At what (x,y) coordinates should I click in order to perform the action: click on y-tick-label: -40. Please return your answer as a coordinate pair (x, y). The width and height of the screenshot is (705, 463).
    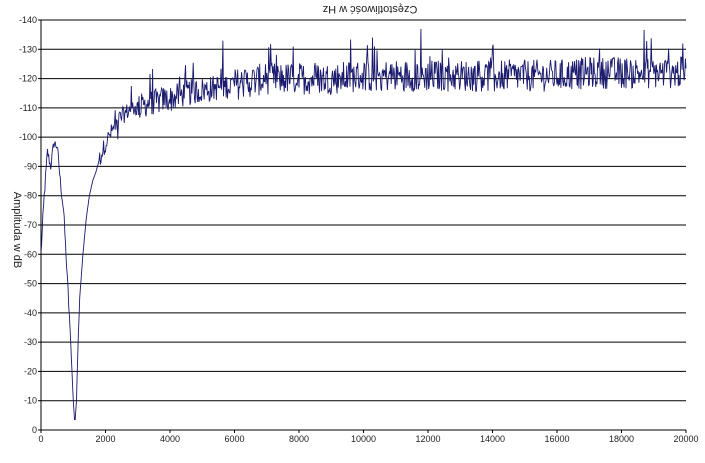
    Looking at the image, I should click on (30, 313).